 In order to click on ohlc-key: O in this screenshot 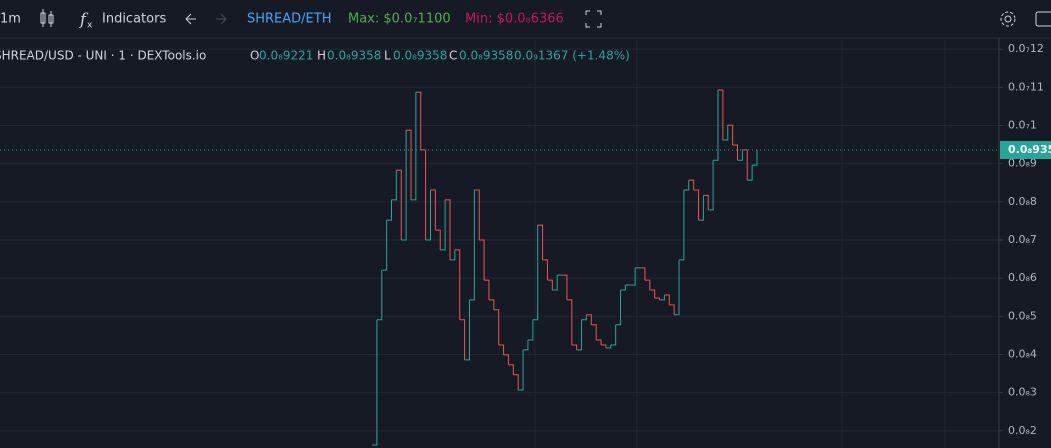, I will do `click(254, 56)`.